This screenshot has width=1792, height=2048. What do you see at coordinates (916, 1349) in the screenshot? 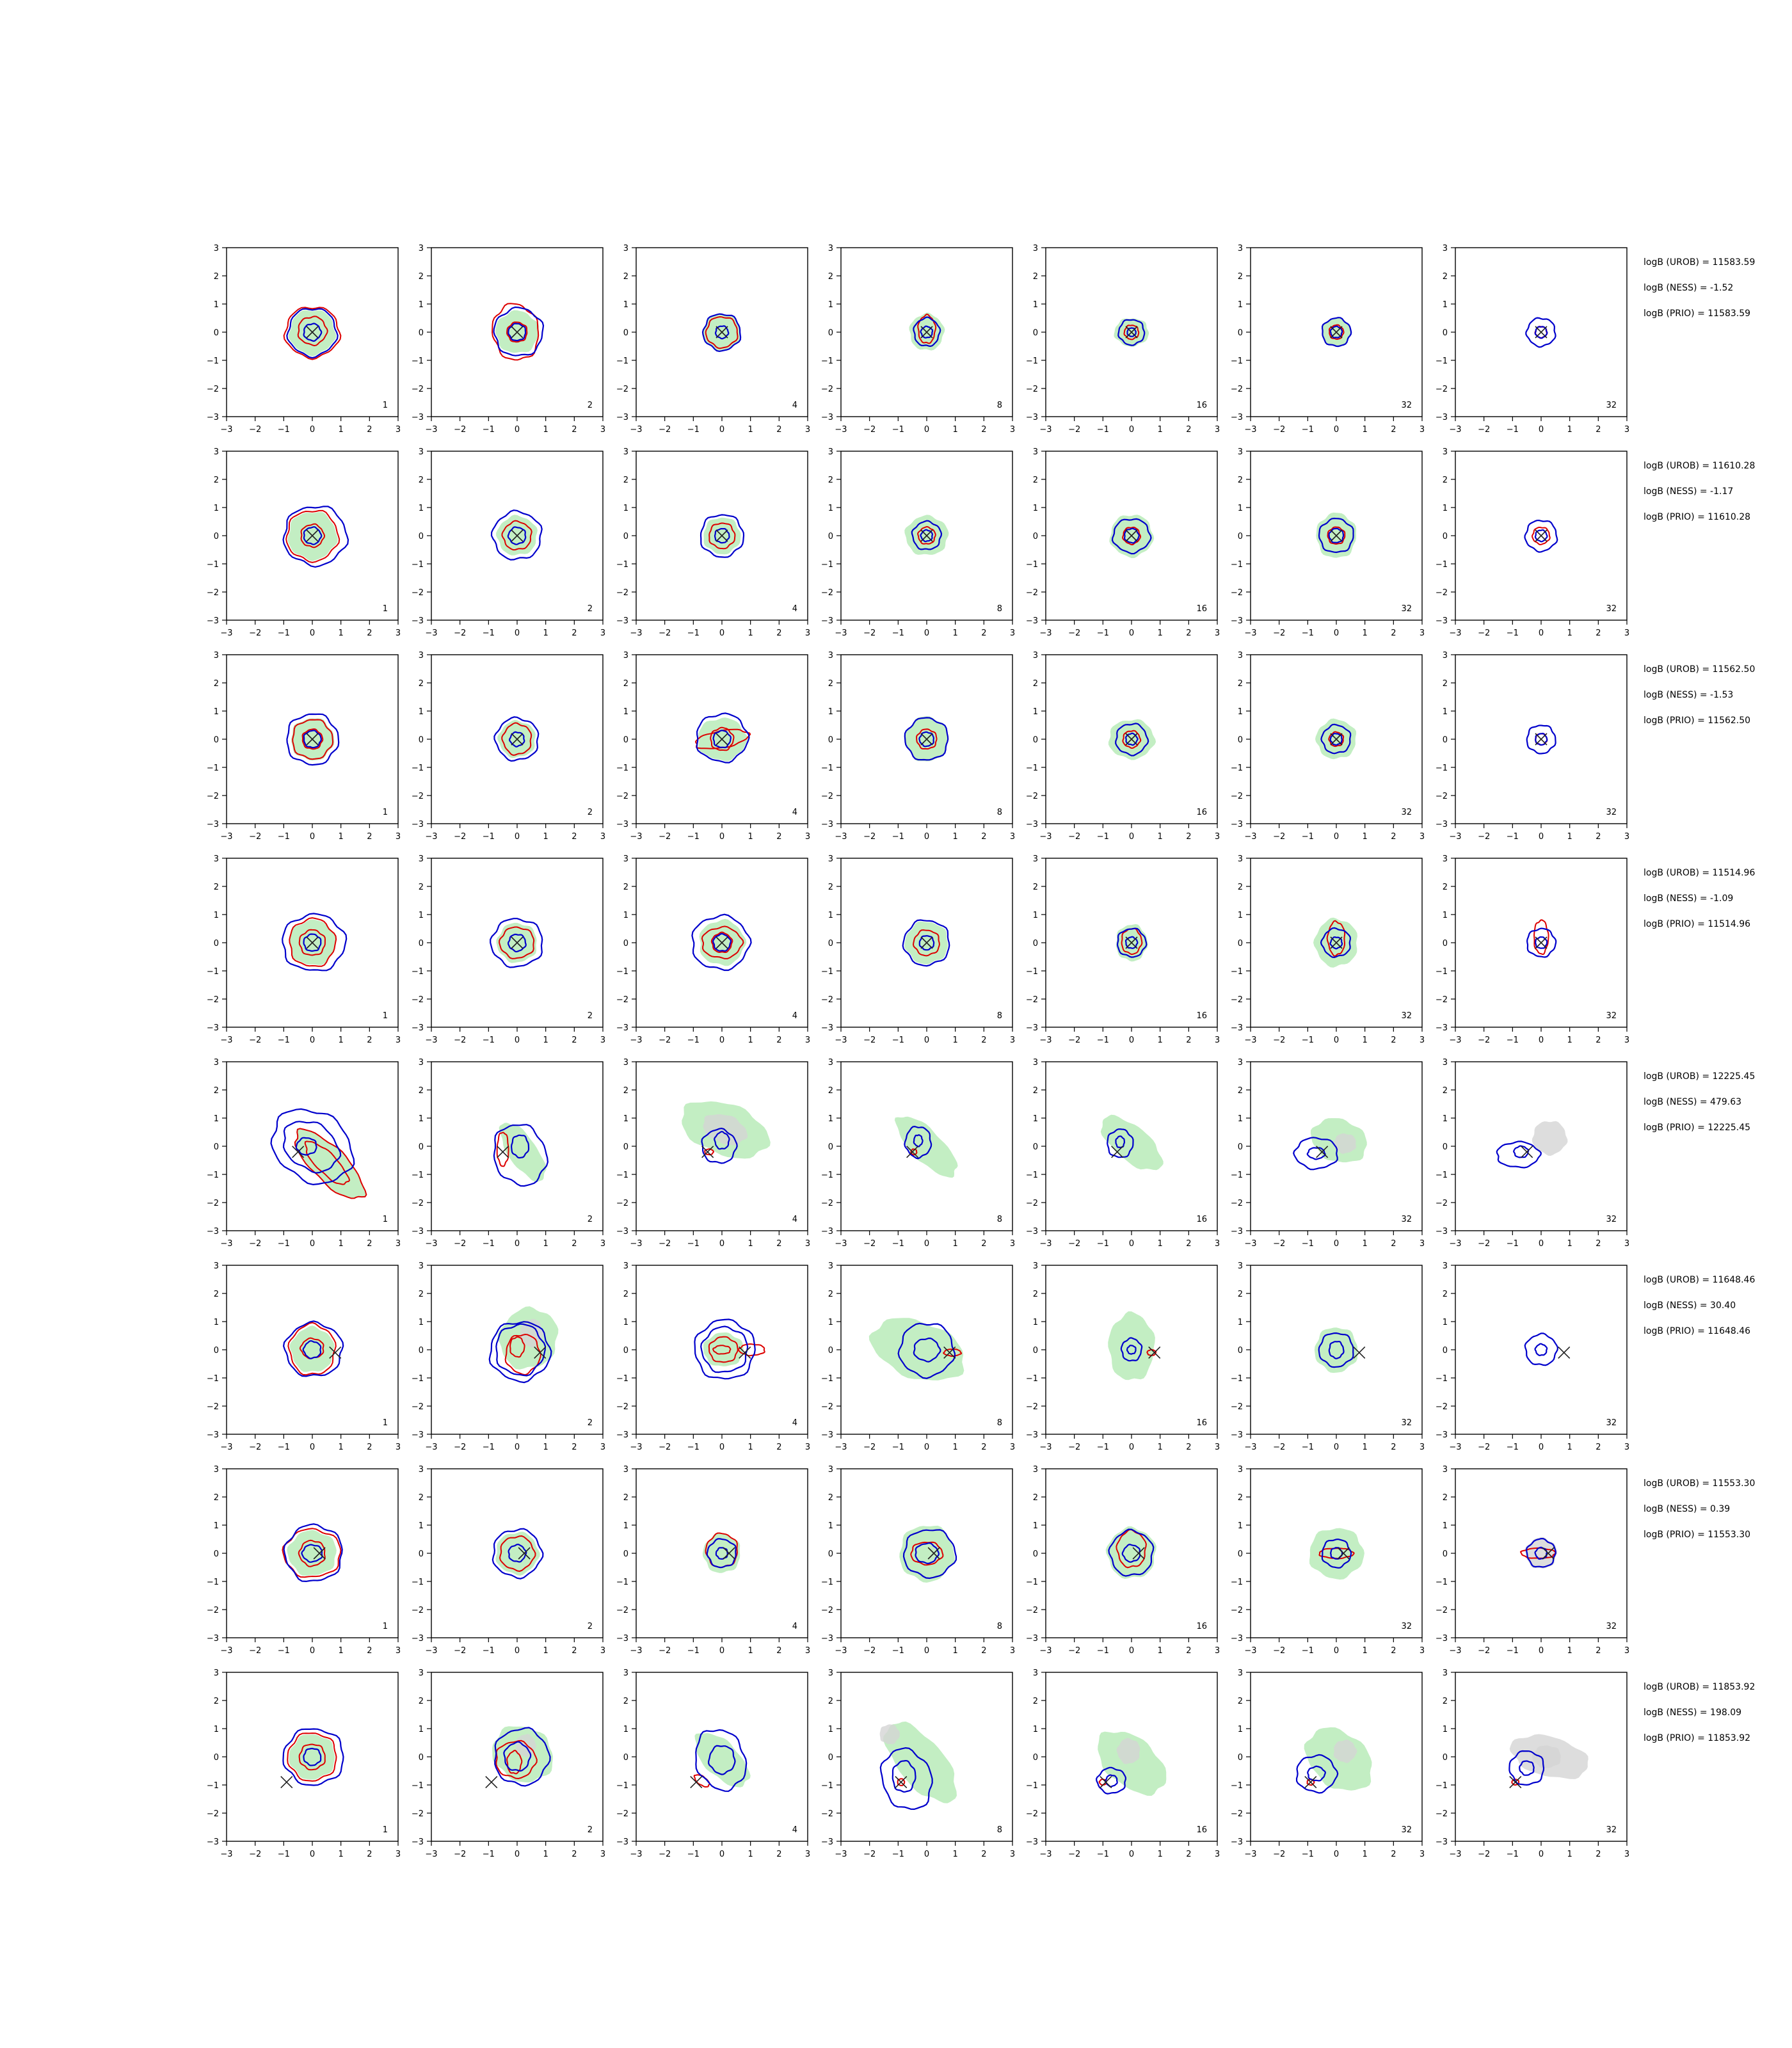
I see `green-density-contour` at bounding box center [916, 1349].